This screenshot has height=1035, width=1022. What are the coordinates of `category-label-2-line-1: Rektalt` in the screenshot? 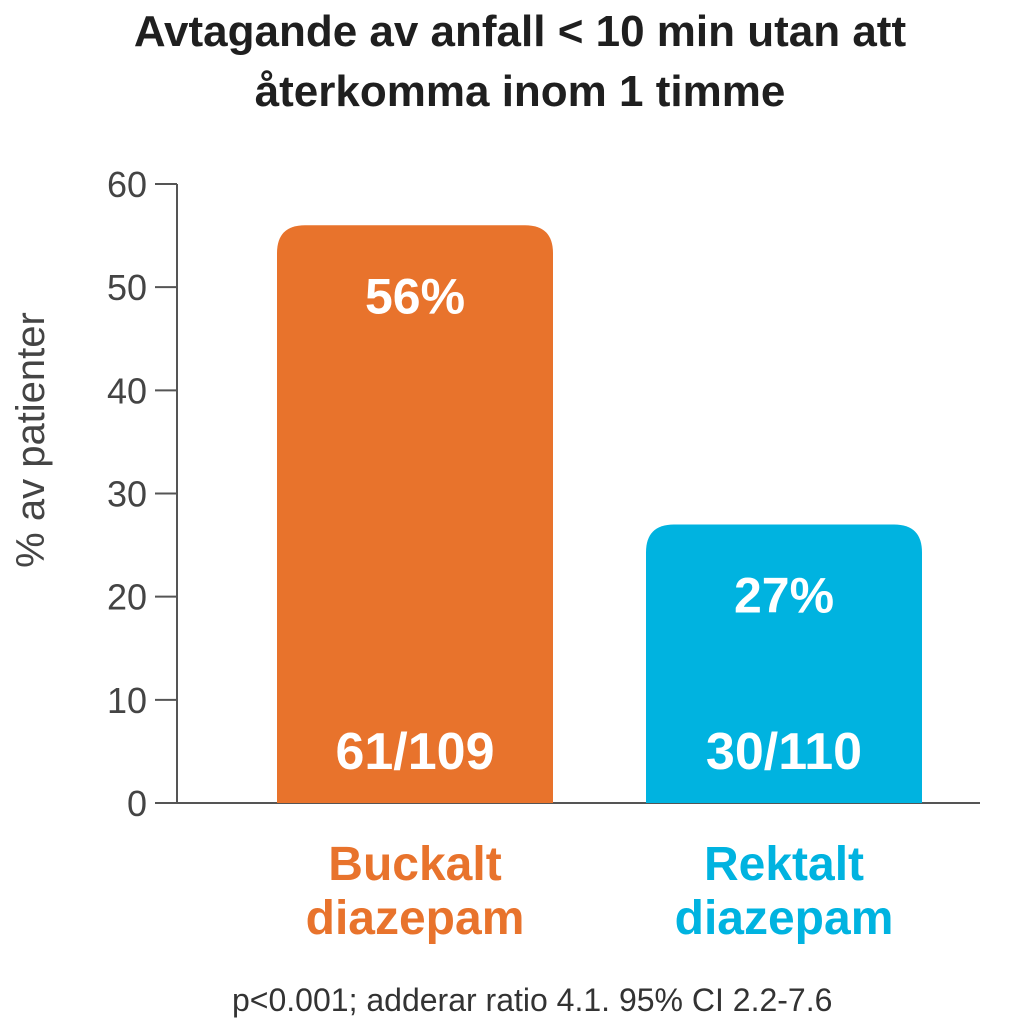 It's located at (784, 864).